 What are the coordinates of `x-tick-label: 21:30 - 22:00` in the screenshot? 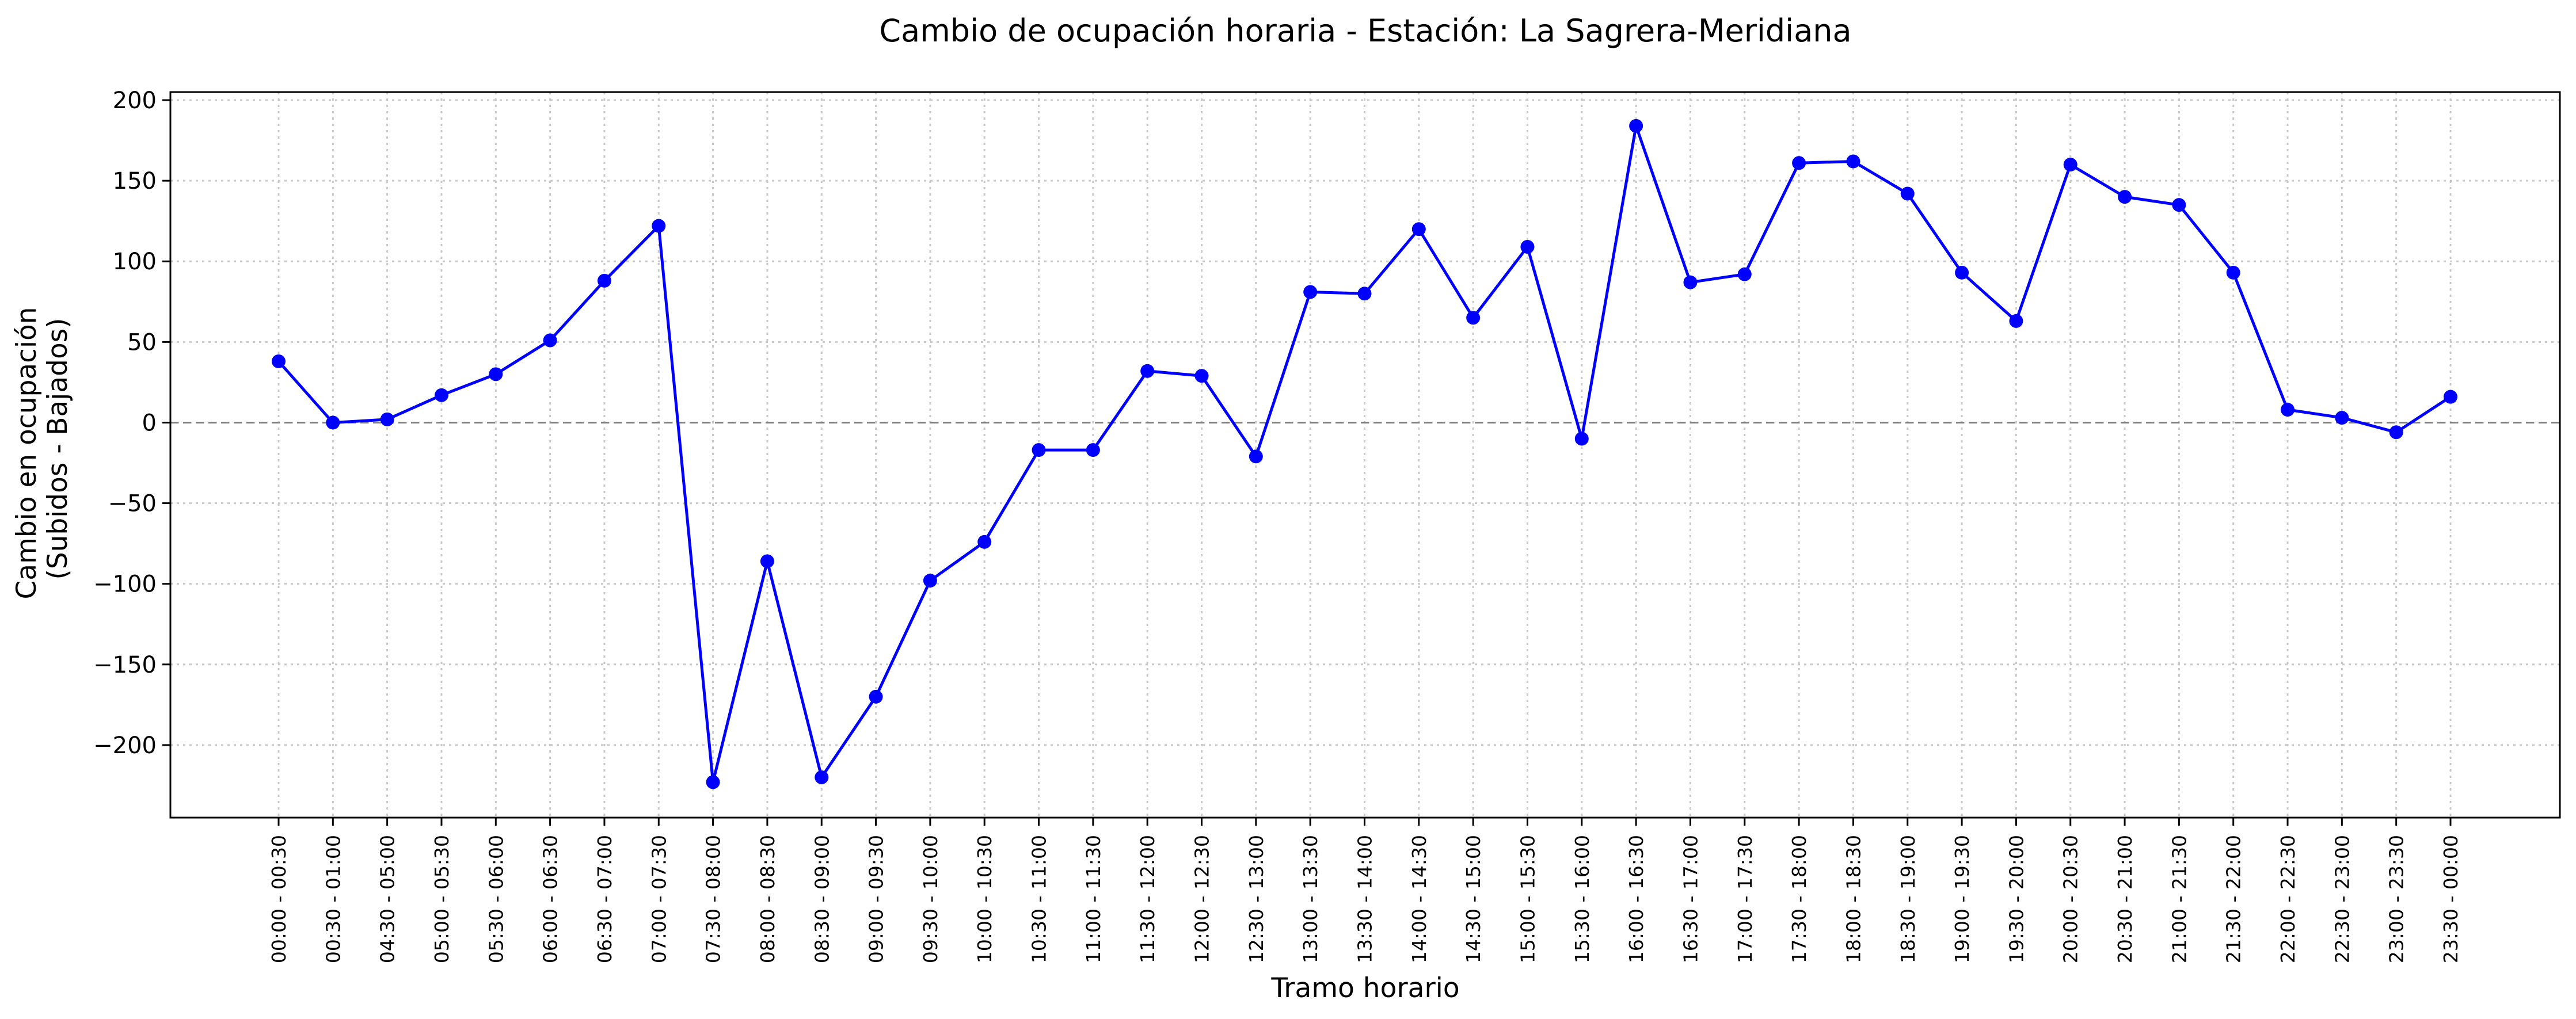 It's located at (2234, 899).